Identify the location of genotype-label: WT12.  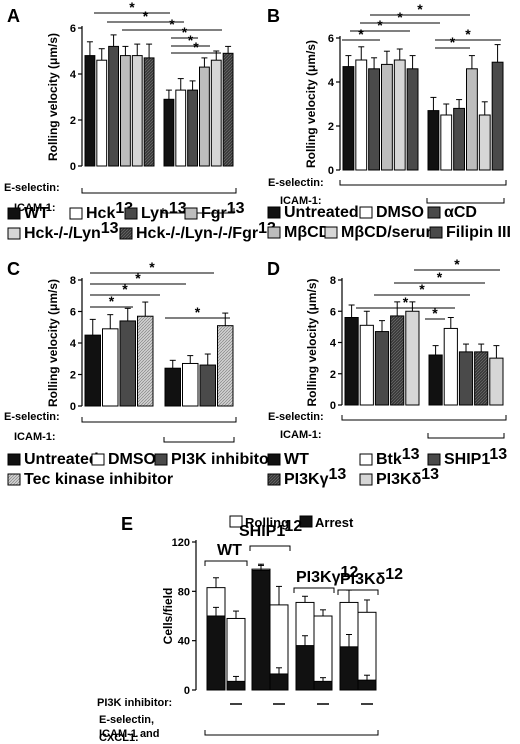
(229, 550).